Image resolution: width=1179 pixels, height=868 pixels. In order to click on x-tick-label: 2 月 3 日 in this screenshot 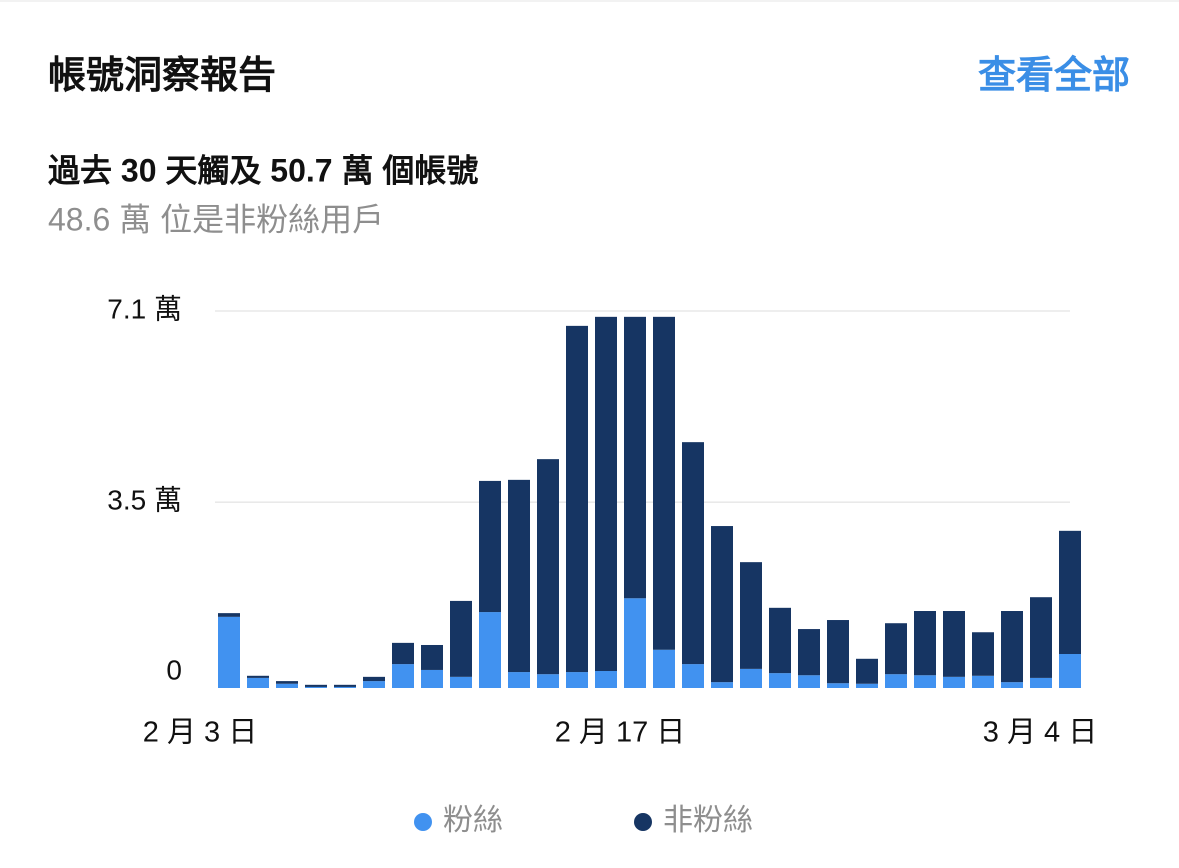, I will do `click(200, 733)`.